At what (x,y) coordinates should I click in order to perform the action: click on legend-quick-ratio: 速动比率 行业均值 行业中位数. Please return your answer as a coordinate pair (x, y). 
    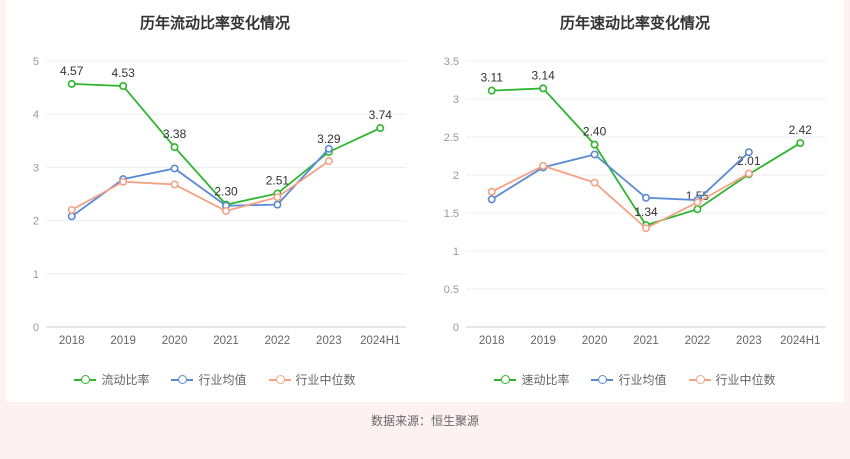
    Looking at the image, I should click on (635, 386).